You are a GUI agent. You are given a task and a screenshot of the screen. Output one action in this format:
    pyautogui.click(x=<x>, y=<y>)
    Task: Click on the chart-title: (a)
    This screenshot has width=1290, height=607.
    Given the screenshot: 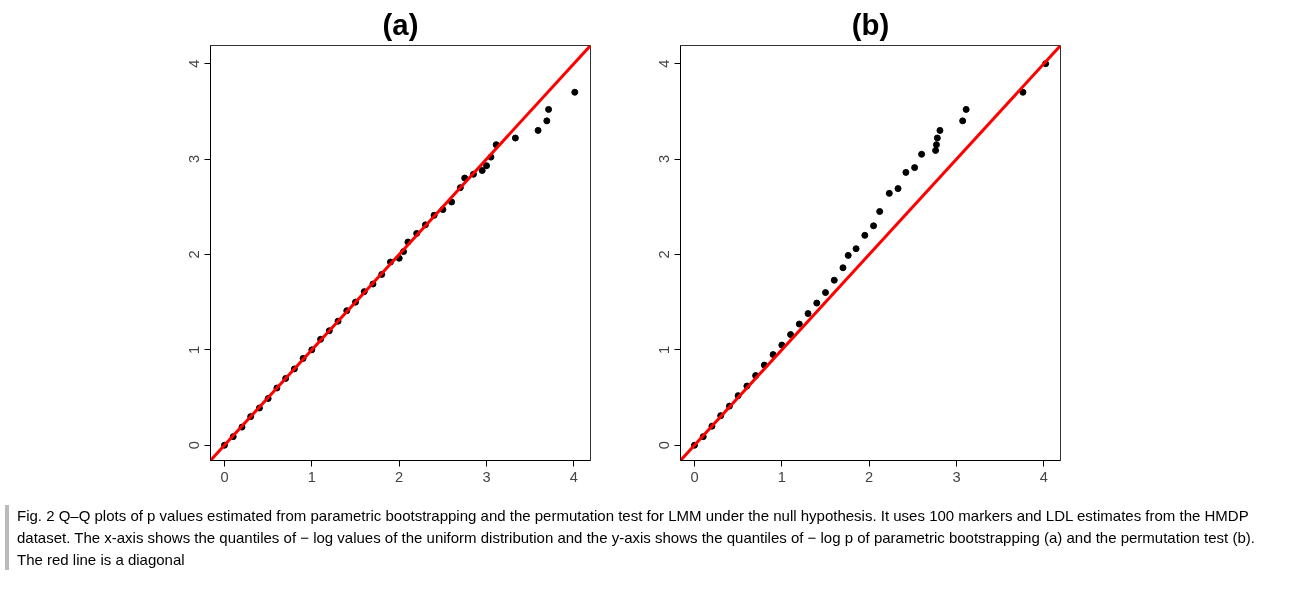 What is the action you would take?
    pyautogui.click(x=400, y=24)
    